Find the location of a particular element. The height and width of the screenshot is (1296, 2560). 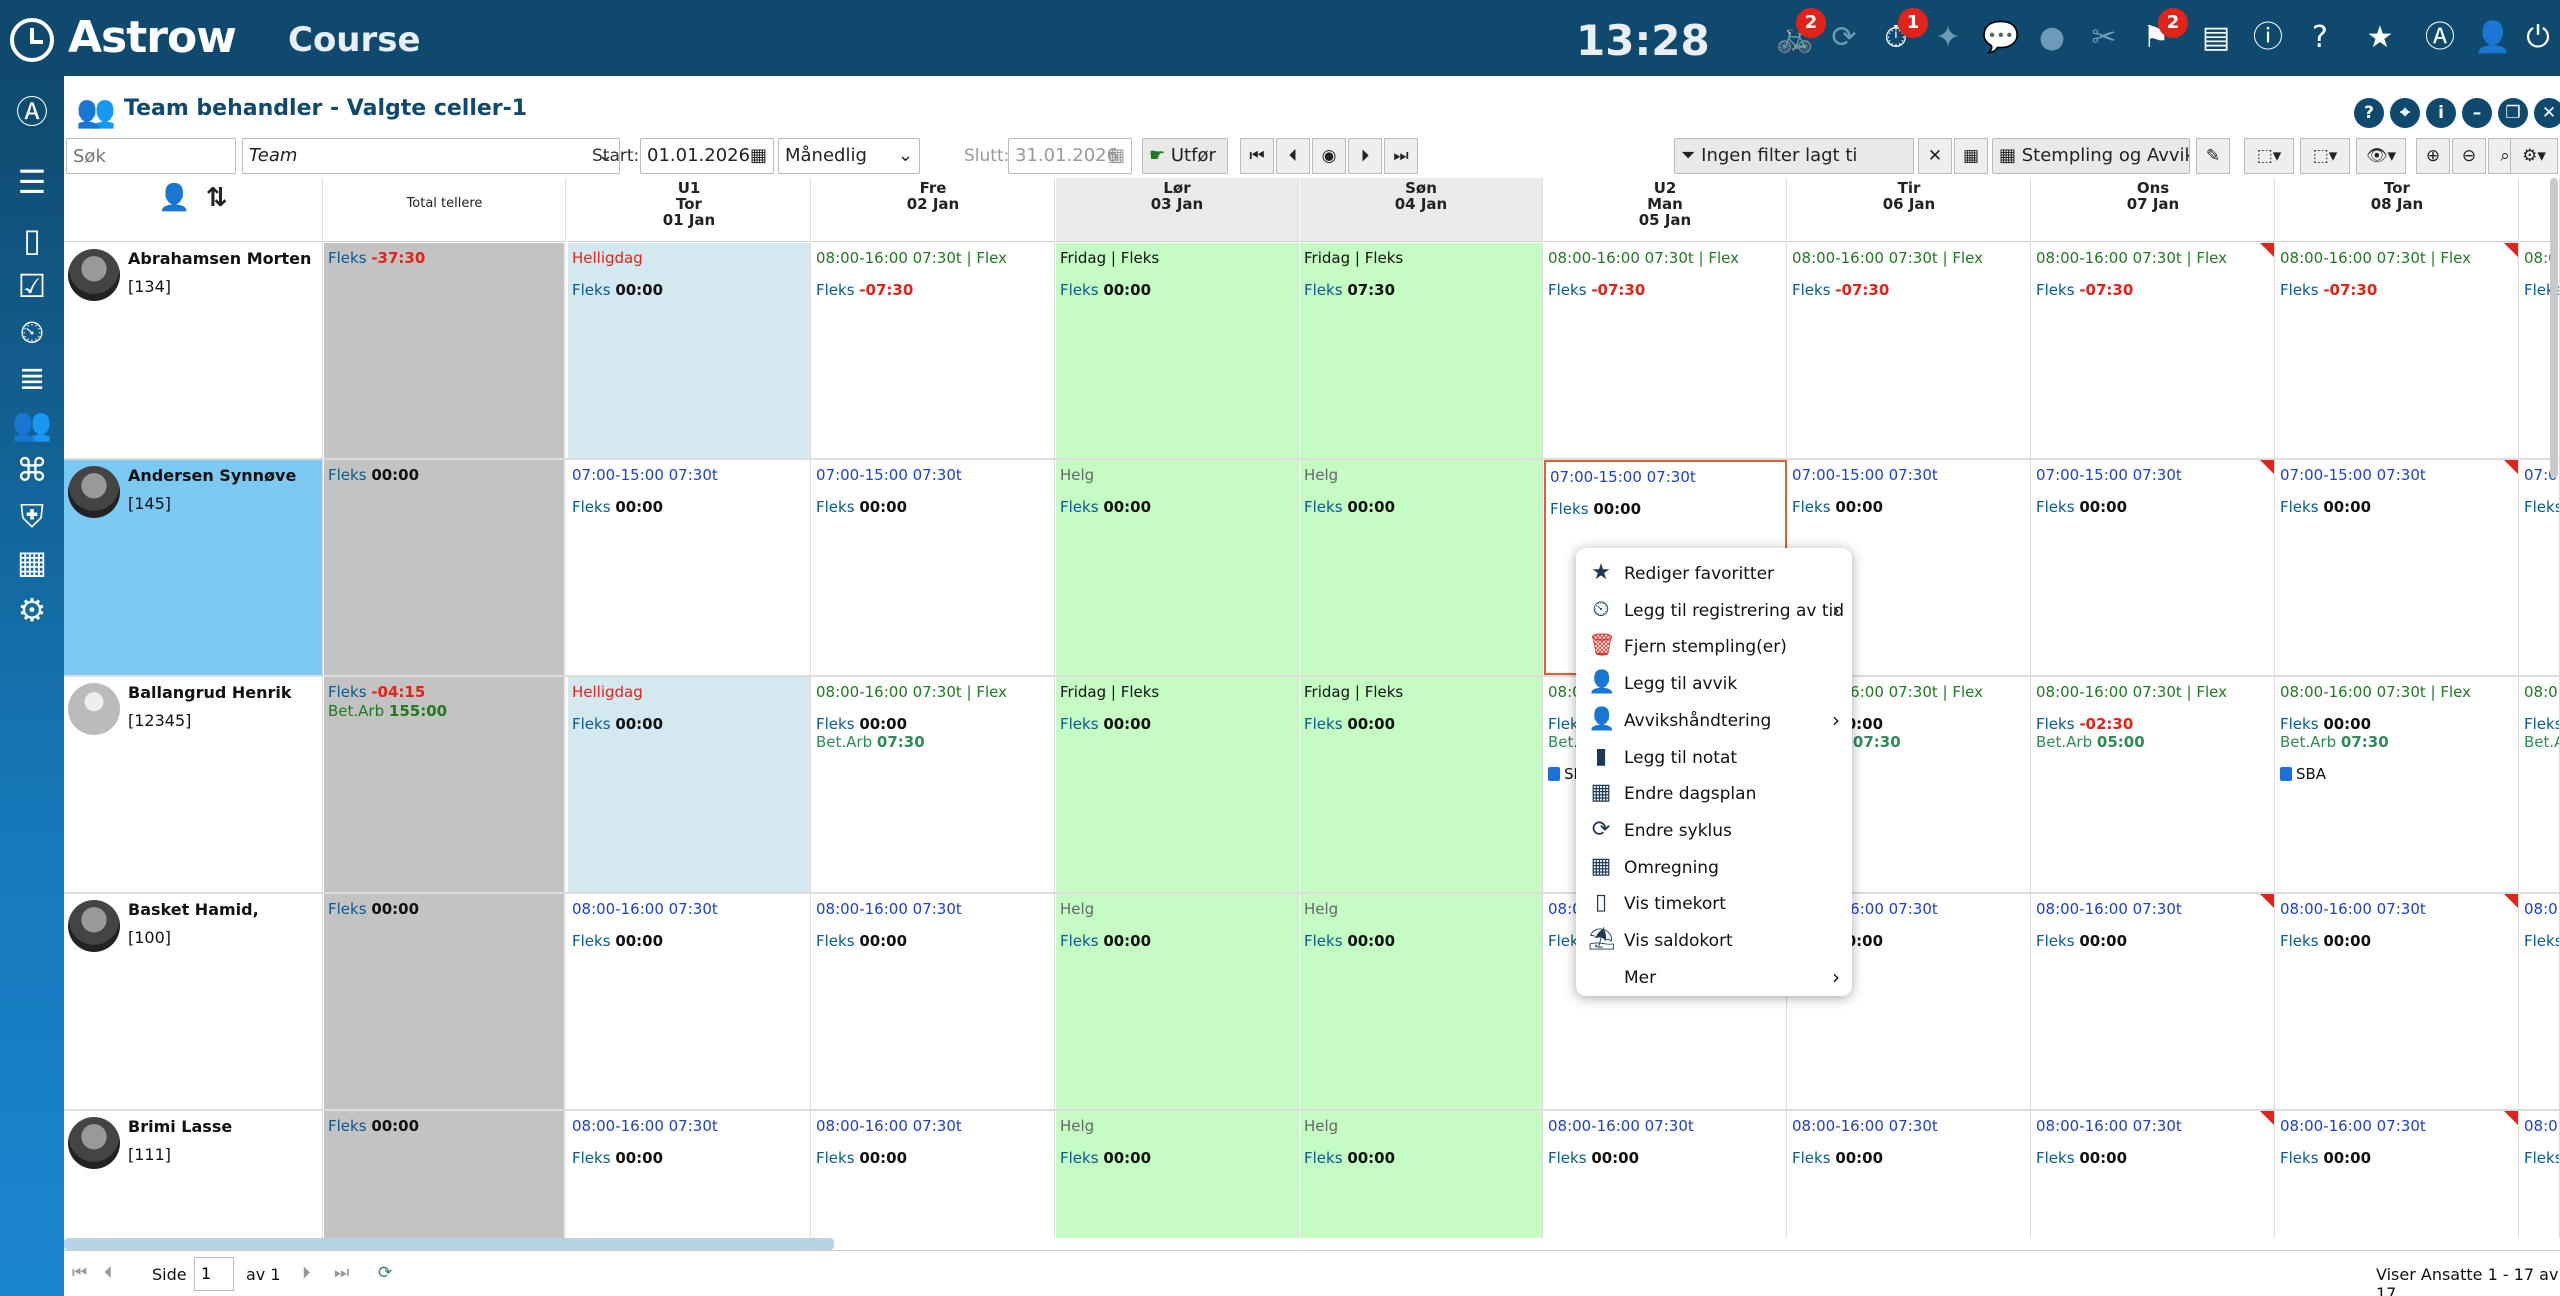

info-icon: ⓘ is located at coordinates (2268, 38).